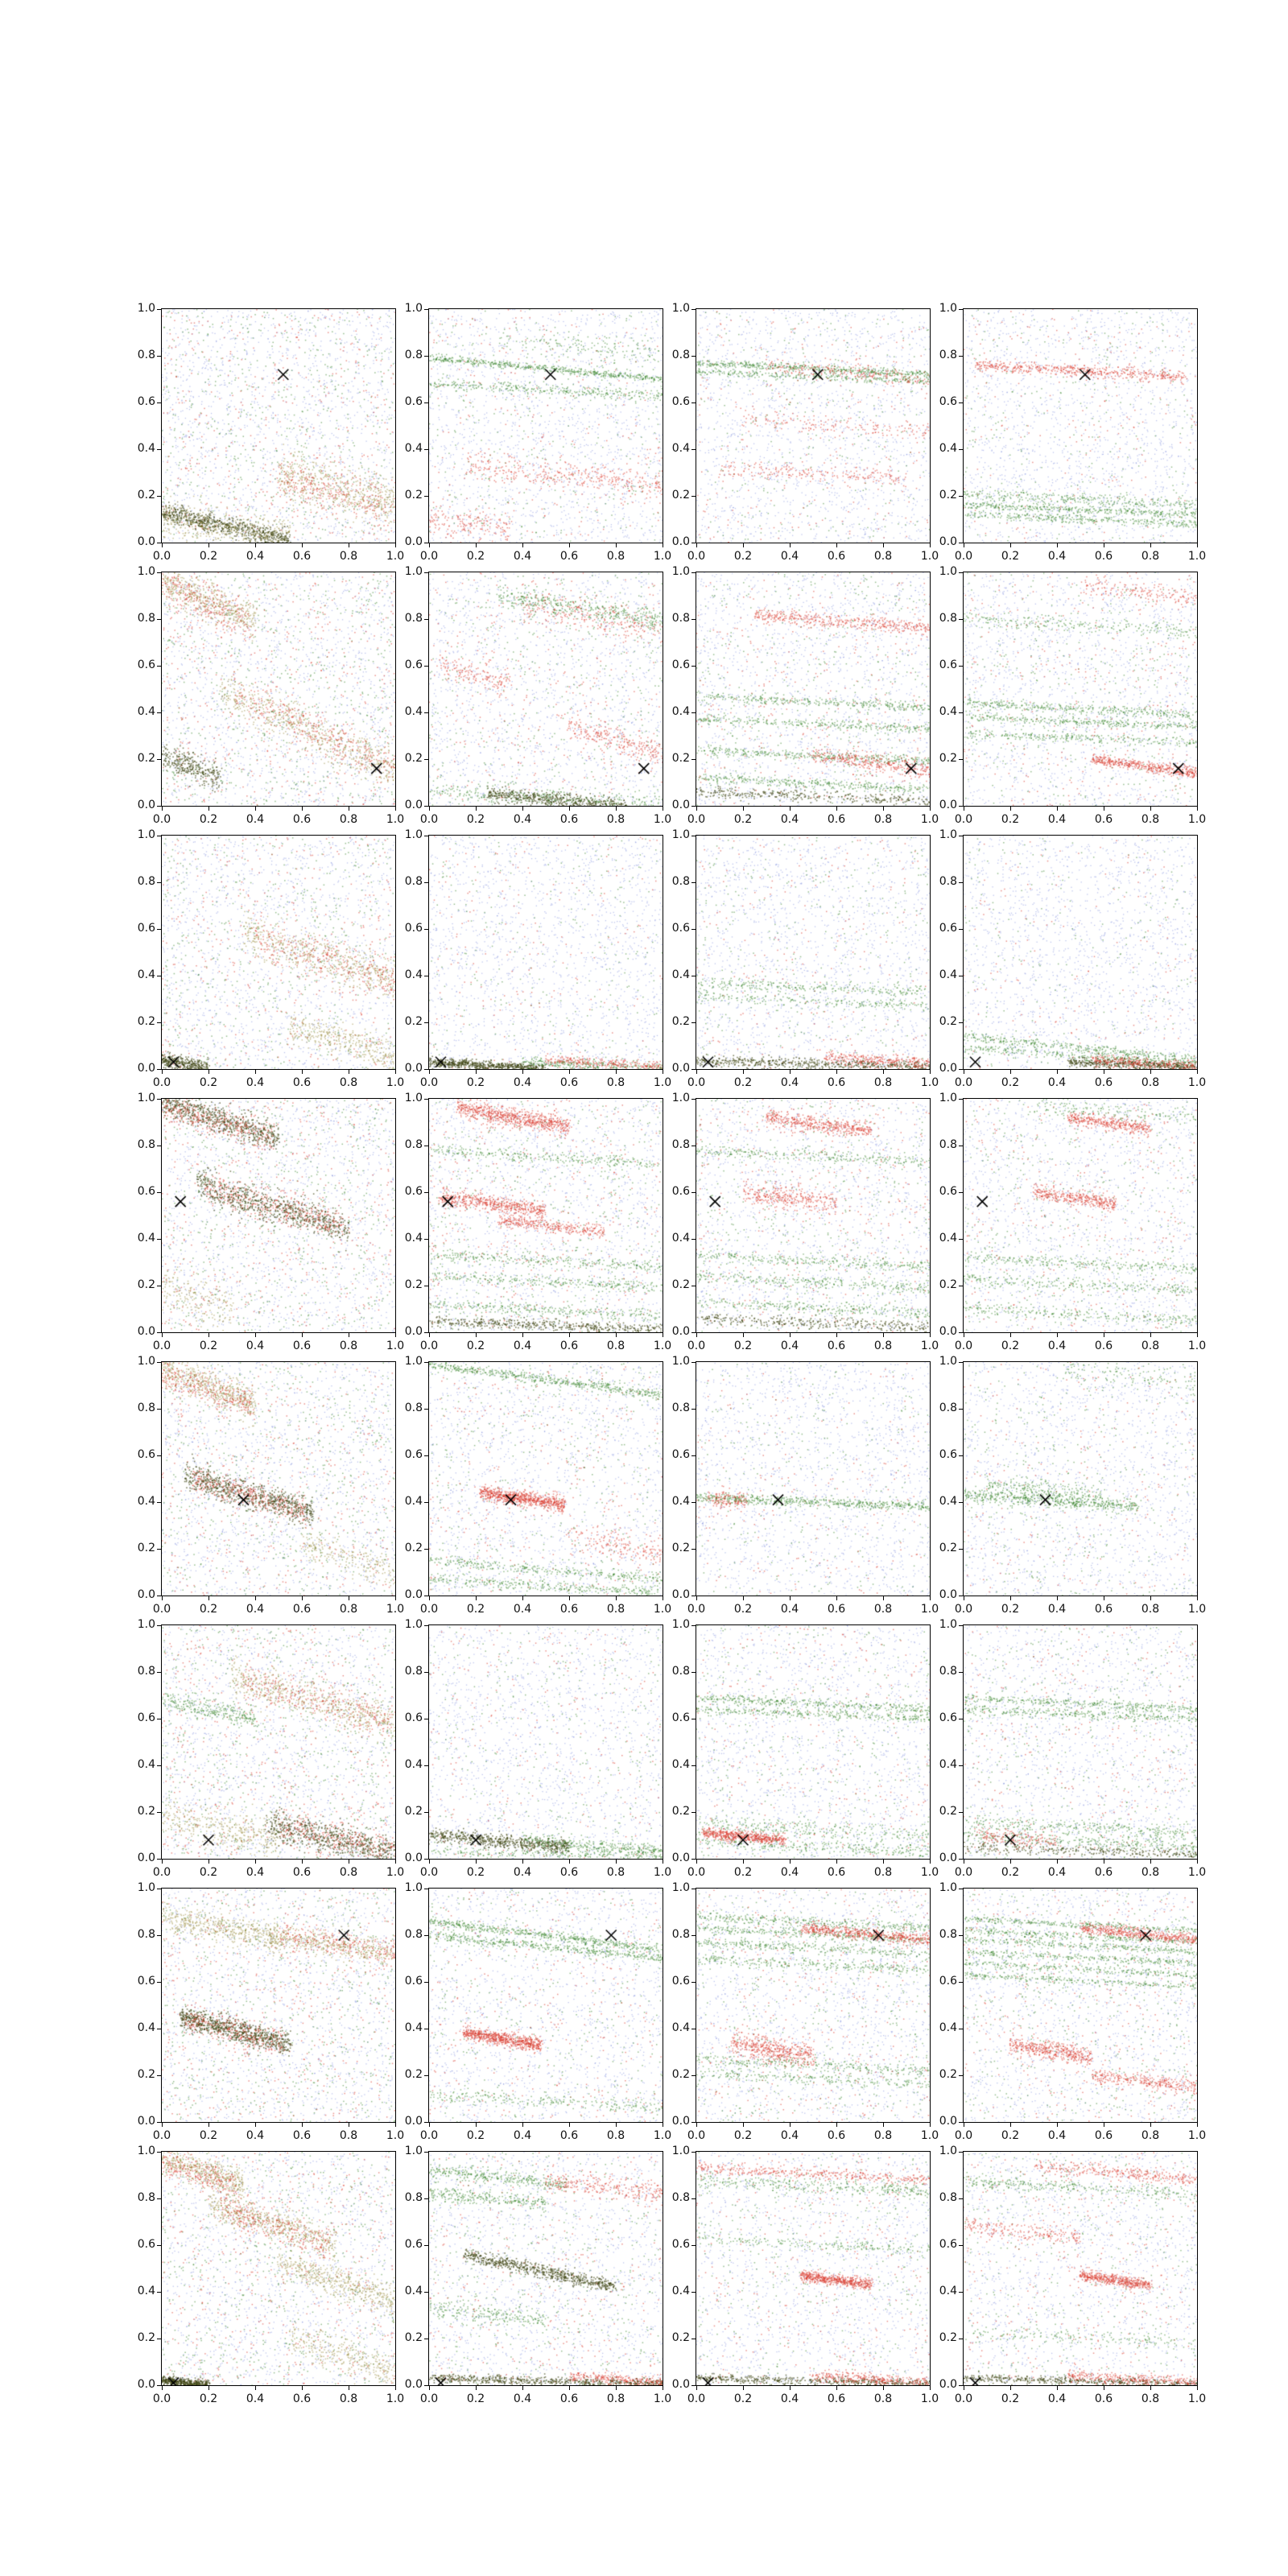 The width and height of the screenshot is (1288, 2576). Describe the element at coordinates (538, 1748) in the screenshot. I see `subplot-r6c2: 0.0 0.0 0.2 0.2 0.4 0.4 0.6 0.6 0.8 0.8 1.0 1.0` at that location.